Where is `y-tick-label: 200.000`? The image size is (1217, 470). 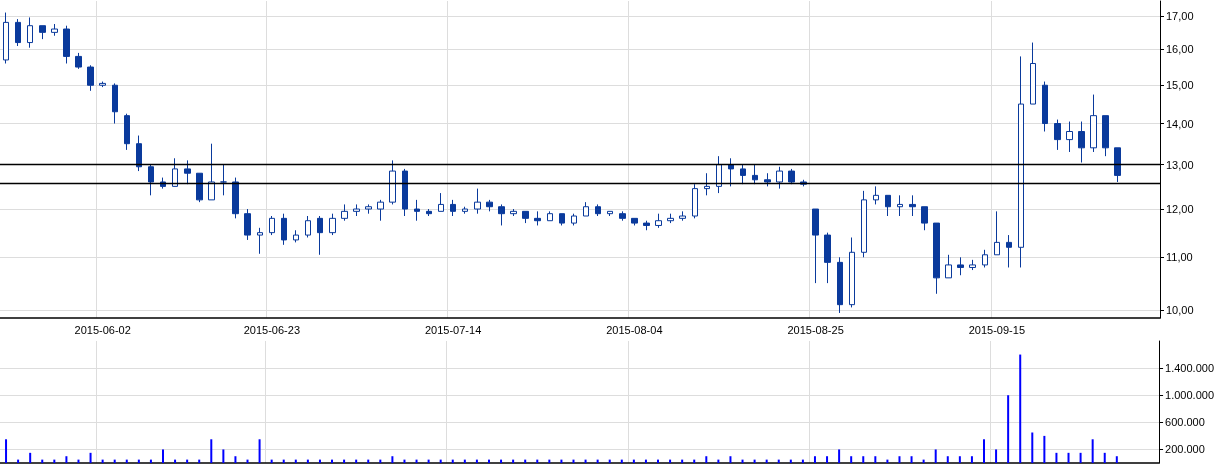
y-tick-label: 200.000 is located at coordinates (1185, 449).